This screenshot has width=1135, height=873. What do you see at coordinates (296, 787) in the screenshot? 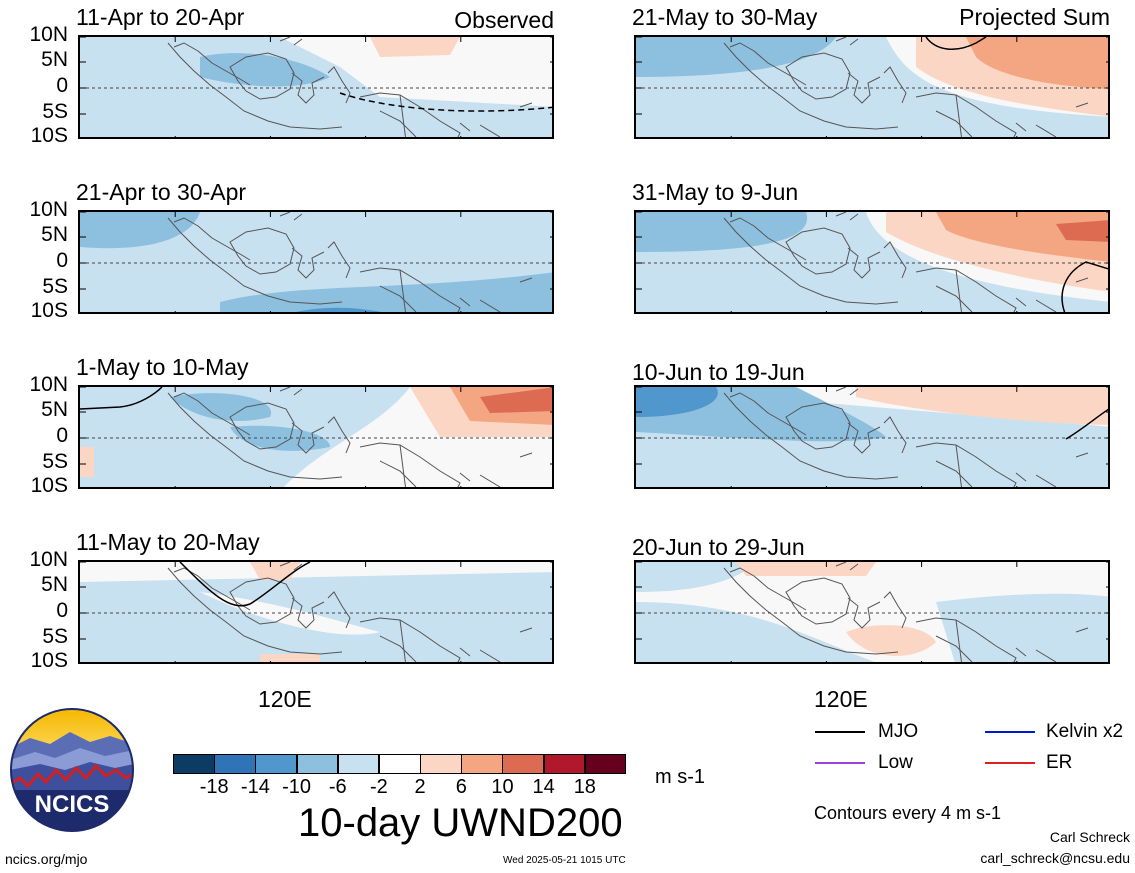
I see `colorbar-tick-label: -10` at bounding box center [296, 787].